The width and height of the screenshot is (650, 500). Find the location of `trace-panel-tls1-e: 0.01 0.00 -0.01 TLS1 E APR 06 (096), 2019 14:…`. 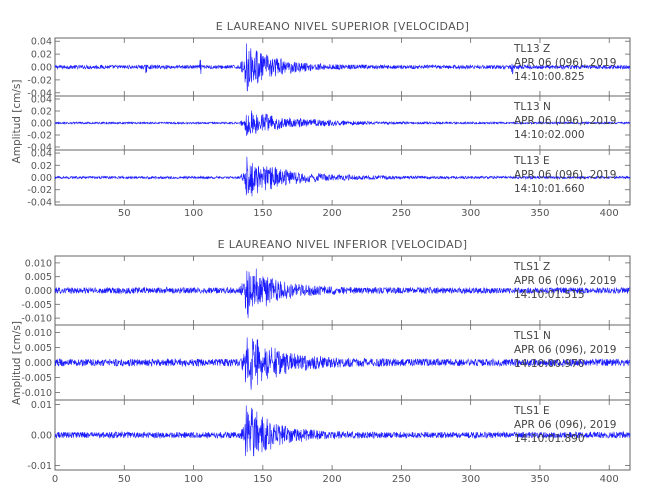

trace-panel-tls1-e: 0.01 0.00 -0.01 TLS1 E APR 06 (096), 2019 14:… is located at coordinates (329, 435).